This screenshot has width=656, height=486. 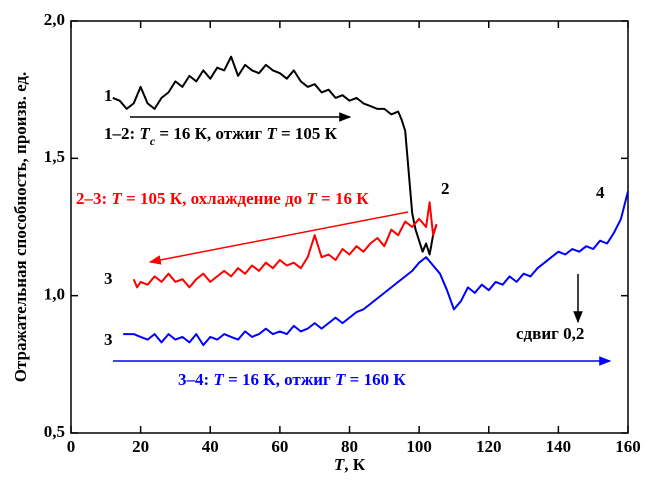 I want to click on text-part: = 105 К, охлаждение до, so click(x=214, y=198).